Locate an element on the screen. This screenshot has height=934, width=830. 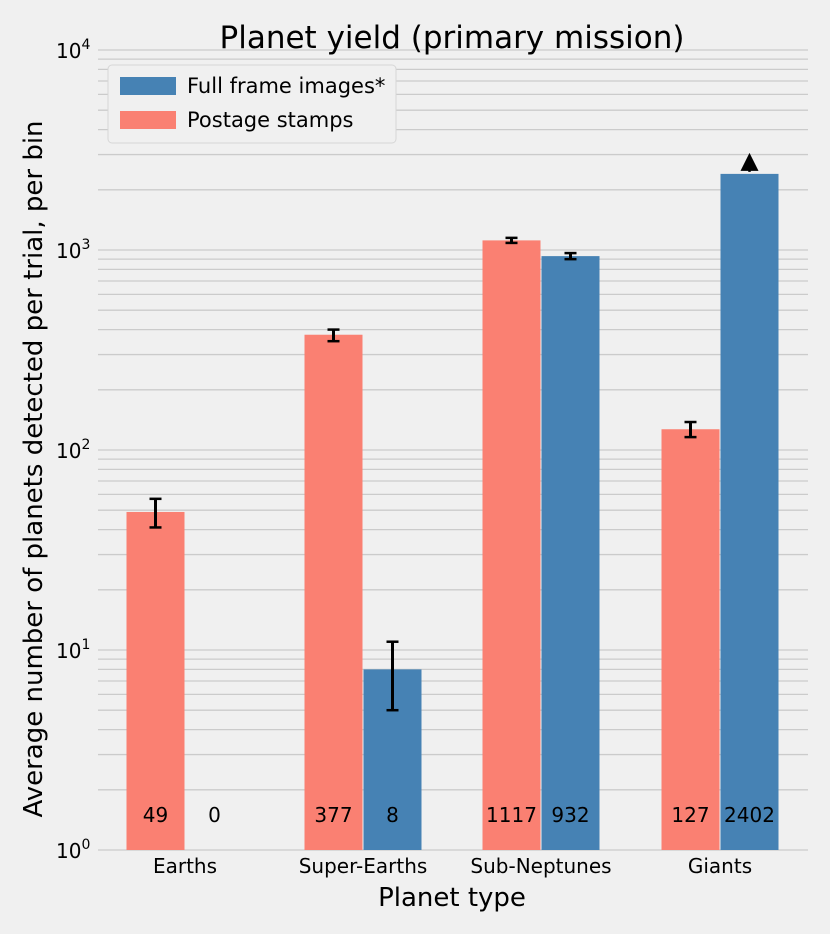
y-tick-label: 10² is located at coordinates (73, 450).